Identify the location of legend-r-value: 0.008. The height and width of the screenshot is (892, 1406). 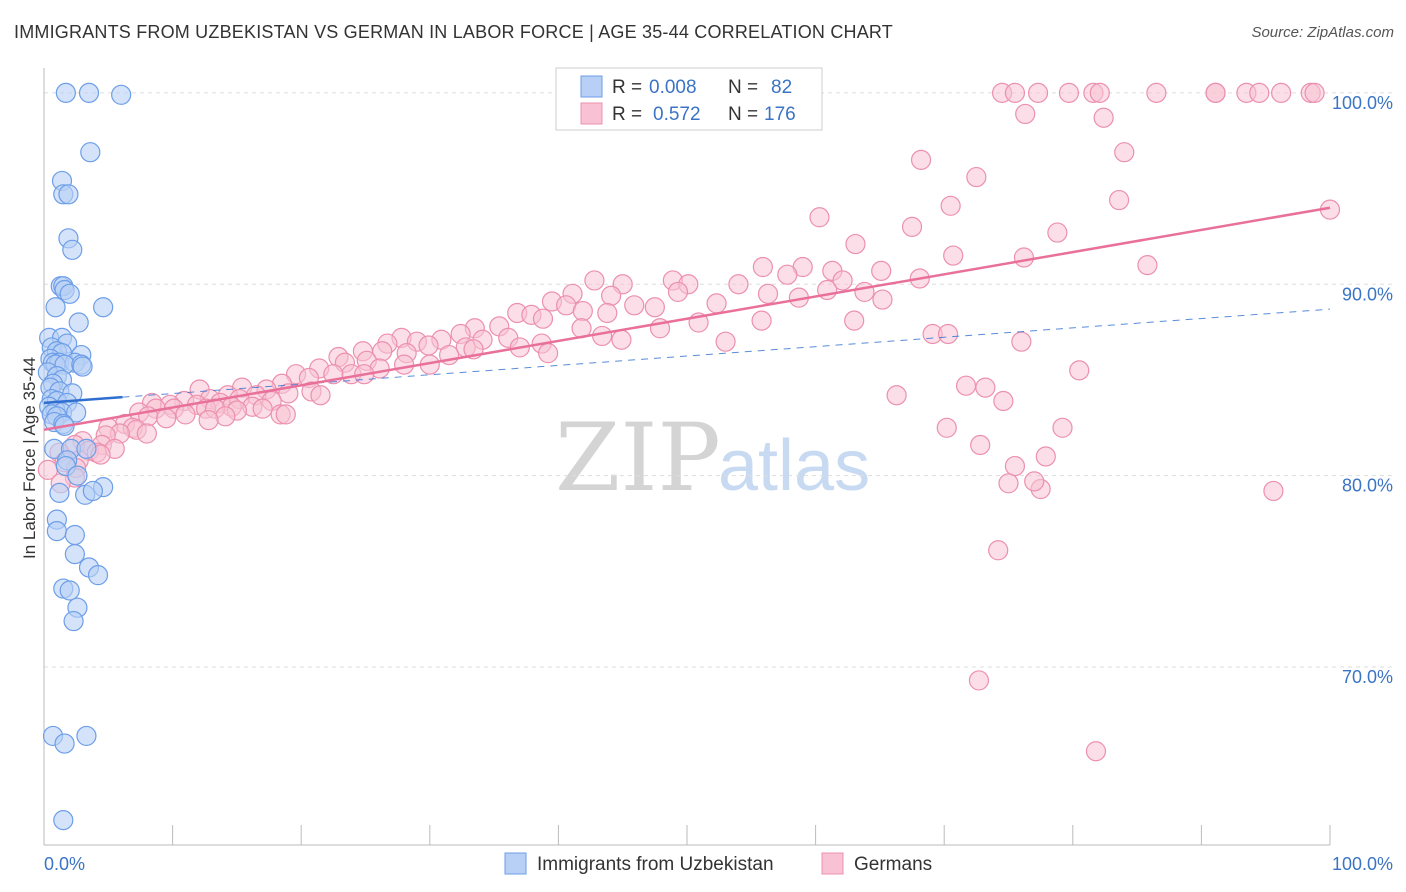
(673, 87).